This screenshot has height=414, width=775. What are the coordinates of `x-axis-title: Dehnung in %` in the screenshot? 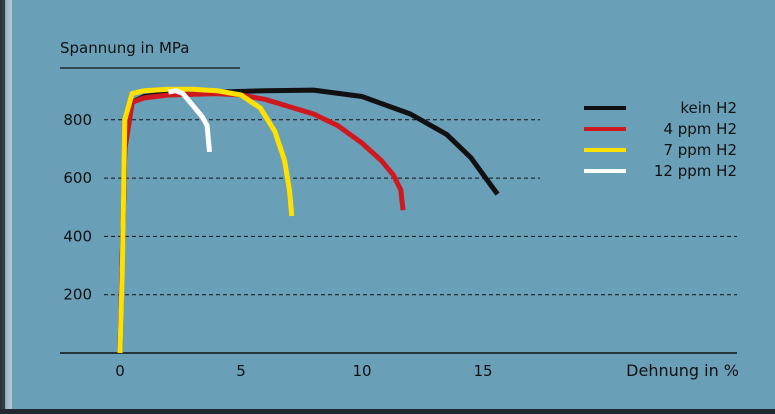 It's located at (682, 370).